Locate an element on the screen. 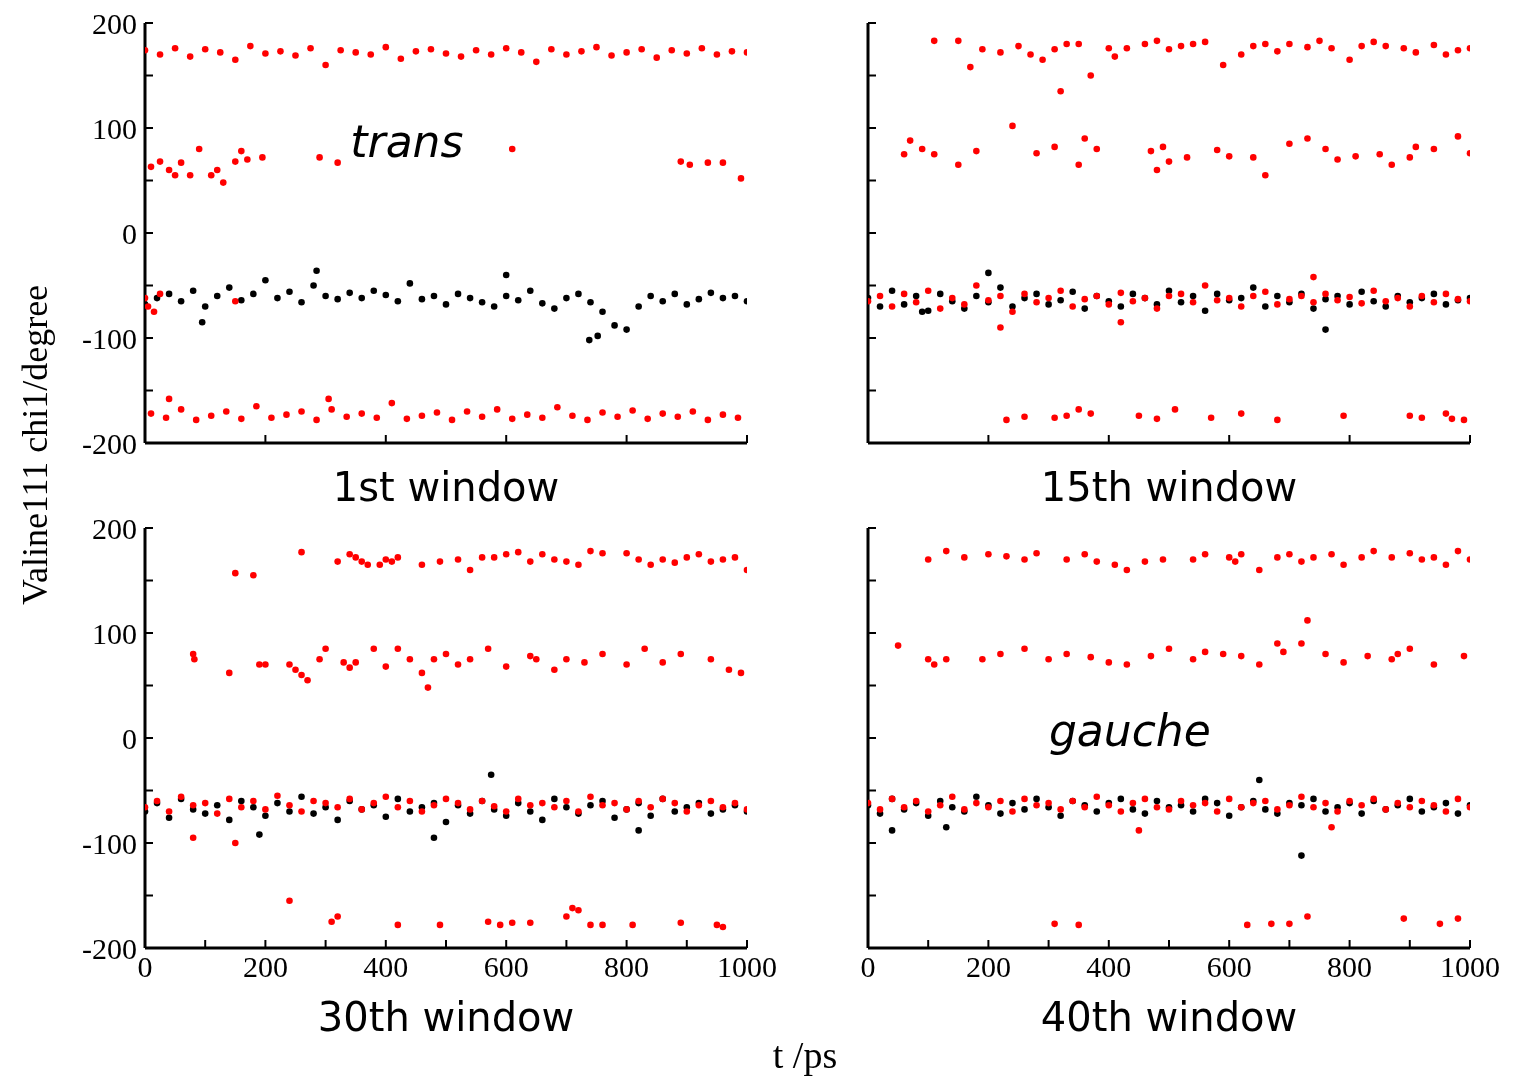 The image size is (1514, 1082). x-axis-title: t /ps is located at coordinates (805, 1055).